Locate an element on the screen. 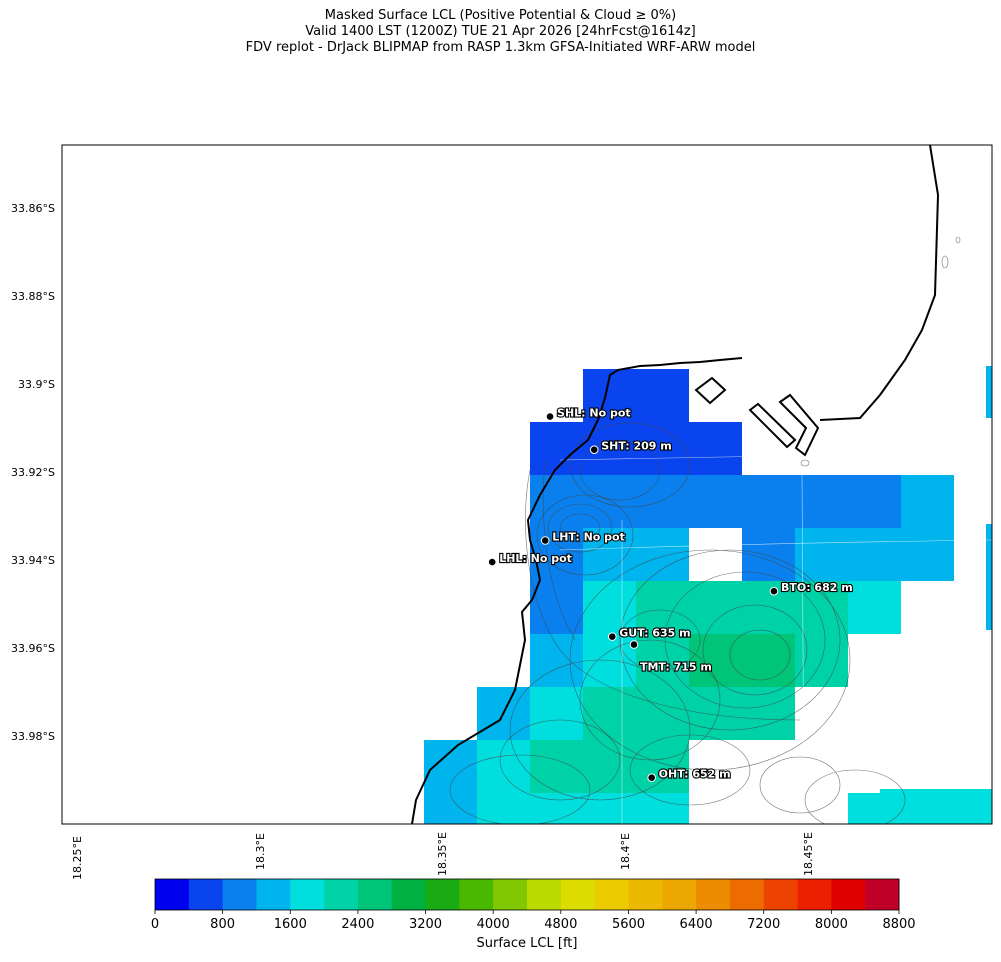 This screenshot has height=962, width=1001. station-label-lht: LHT: No pot is located at coordinates (588, 536).